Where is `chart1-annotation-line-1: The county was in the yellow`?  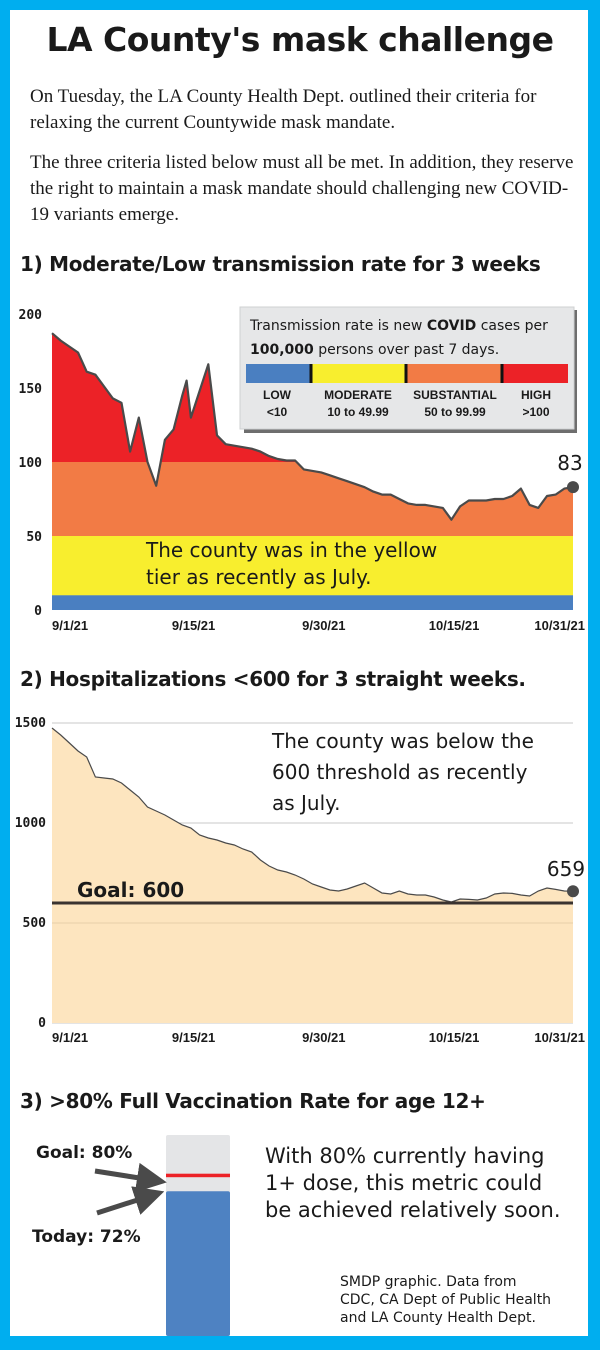
chart1-annotation-line-1: The county was in the yellow is located at coordinates (291, 550).